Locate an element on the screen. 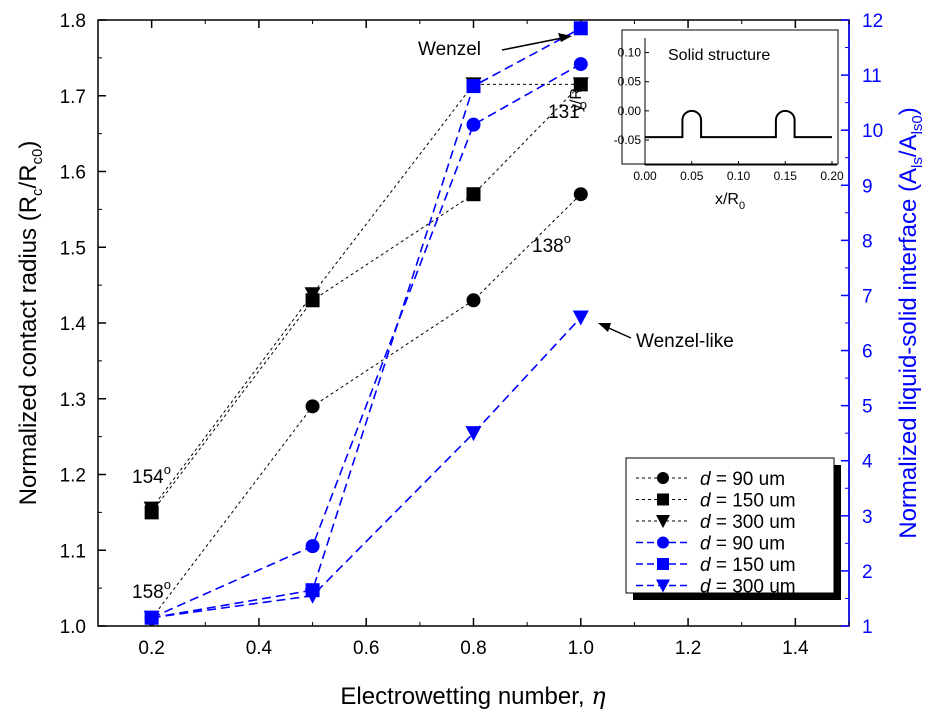  y-right-tick-label: 1 is located at coordinates (867, 627).